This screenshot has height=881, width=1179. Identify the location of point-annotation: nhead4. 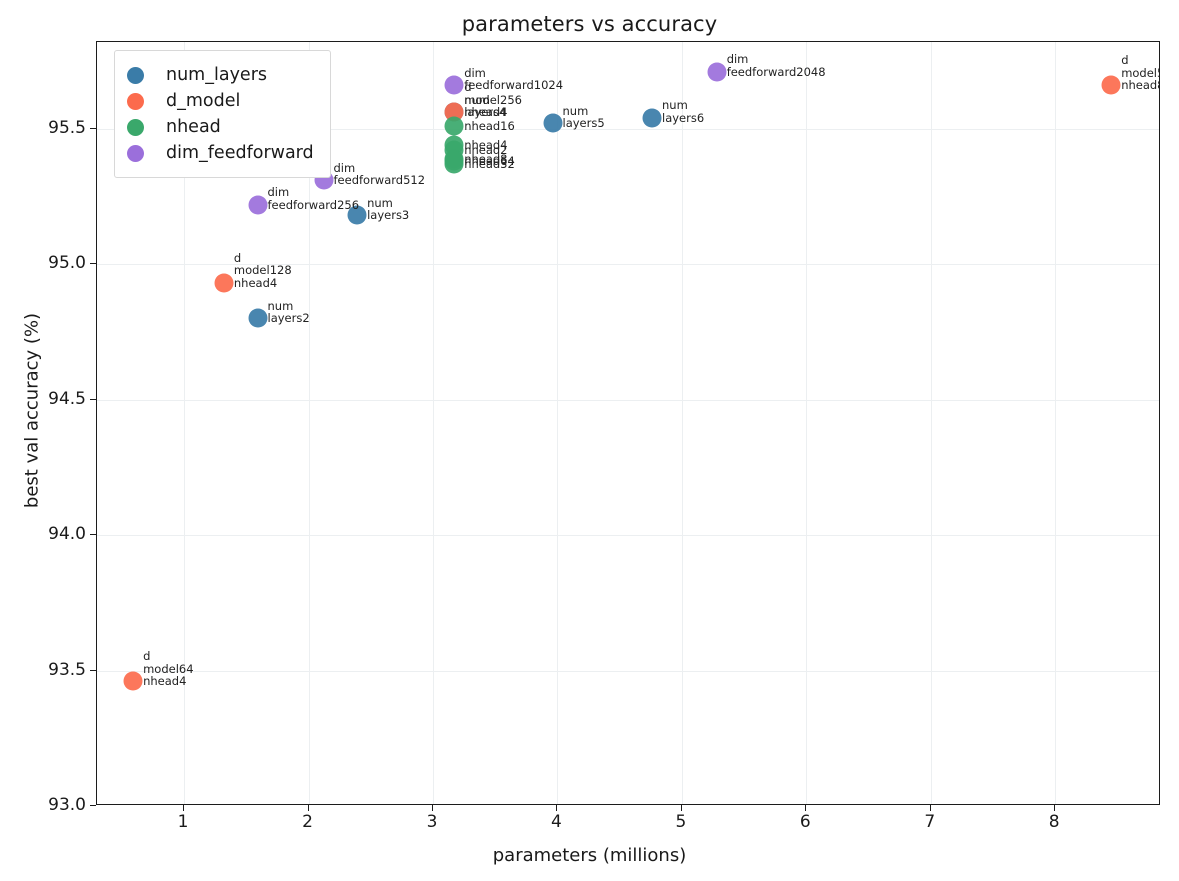
(486, 145).